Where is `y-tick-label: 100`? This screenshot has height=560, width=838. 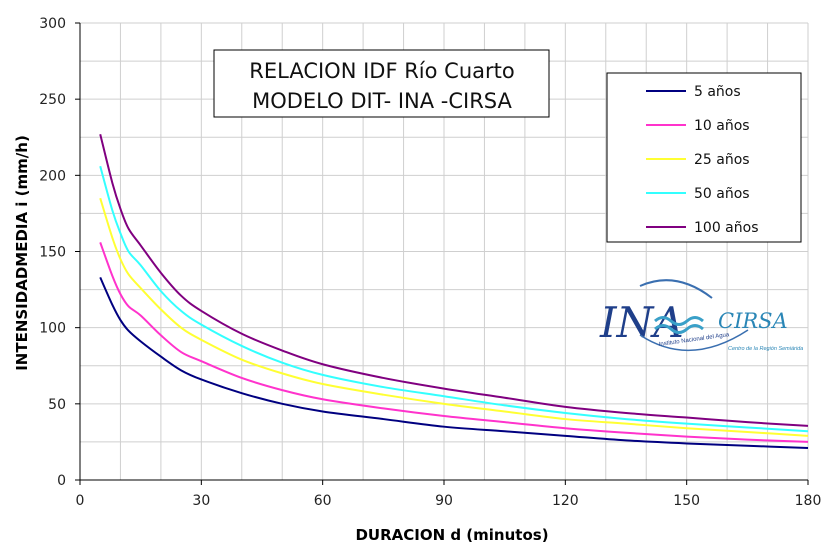 y-tick-label: 100 is located at coordinates (52, 329).